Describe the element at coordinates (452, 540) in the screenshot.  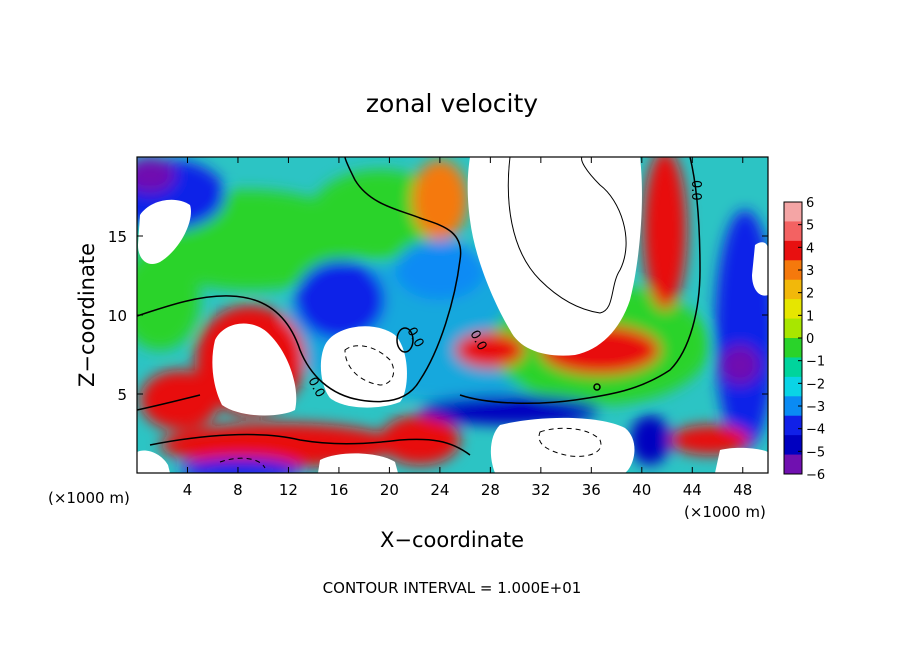
I see `x-axis-label: X−coordinate` at that location.